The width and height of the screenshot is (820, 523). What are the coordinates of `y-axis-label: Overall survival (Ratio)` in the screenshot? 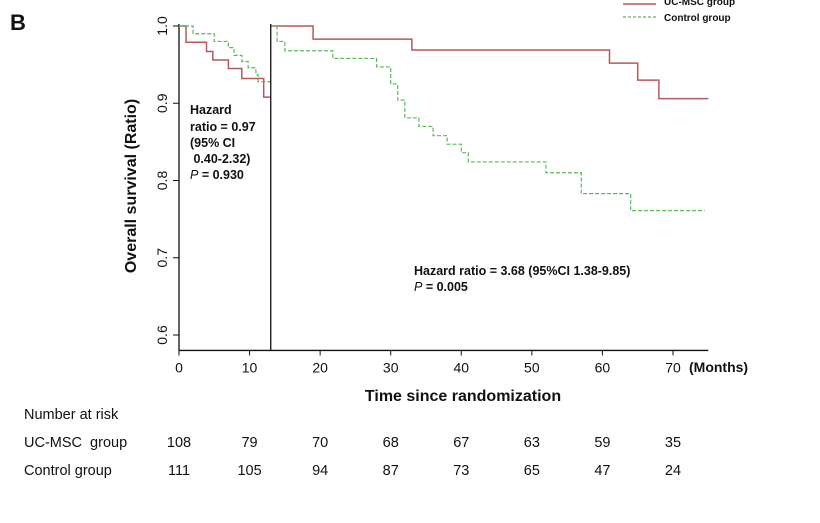 It's located at (131, 186).